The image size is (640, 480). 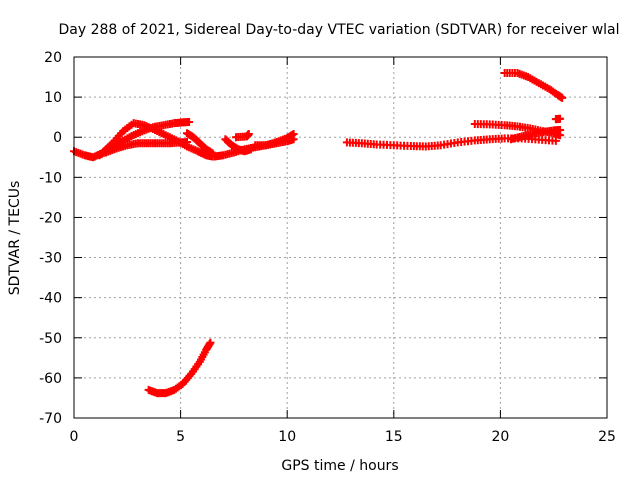 What do you see at coordinates (50, 178) in the screenshot?
I see `y-tick-label: -10` at bounding box center [50, 178].